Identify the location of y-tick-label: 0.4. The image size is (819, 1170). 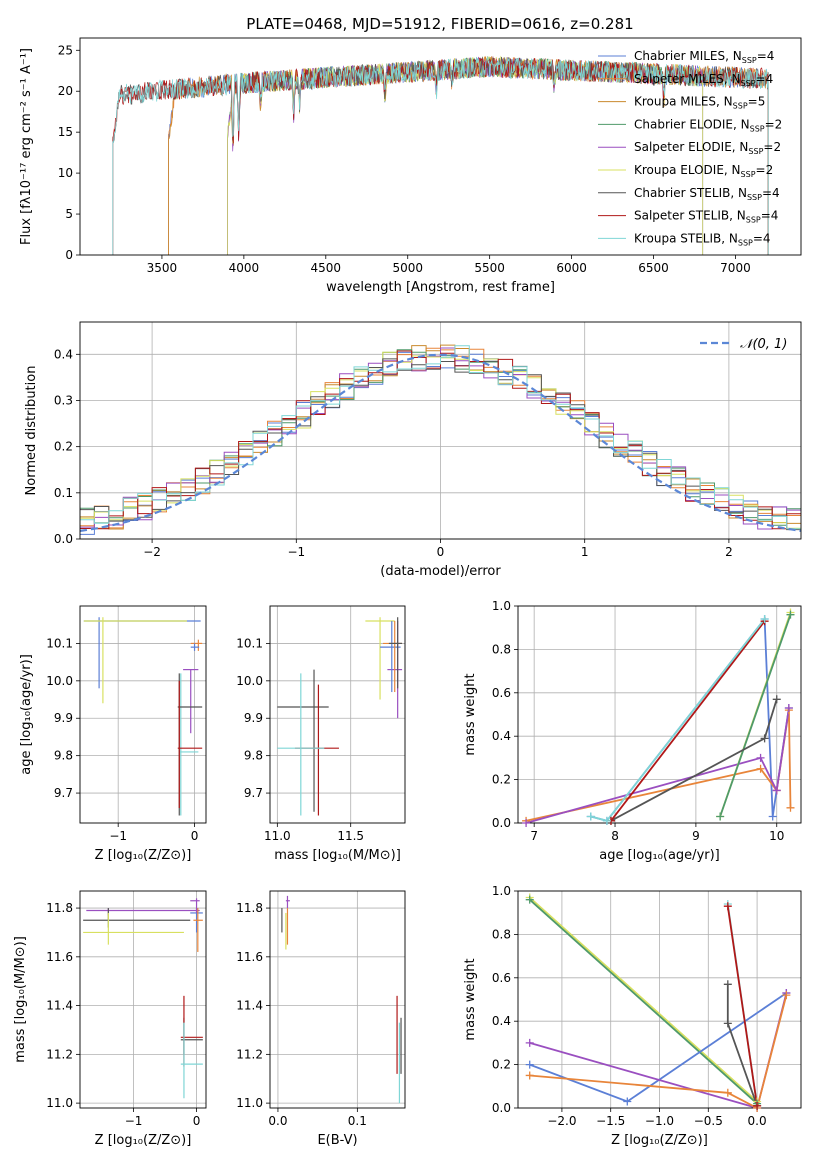
(501, 736).